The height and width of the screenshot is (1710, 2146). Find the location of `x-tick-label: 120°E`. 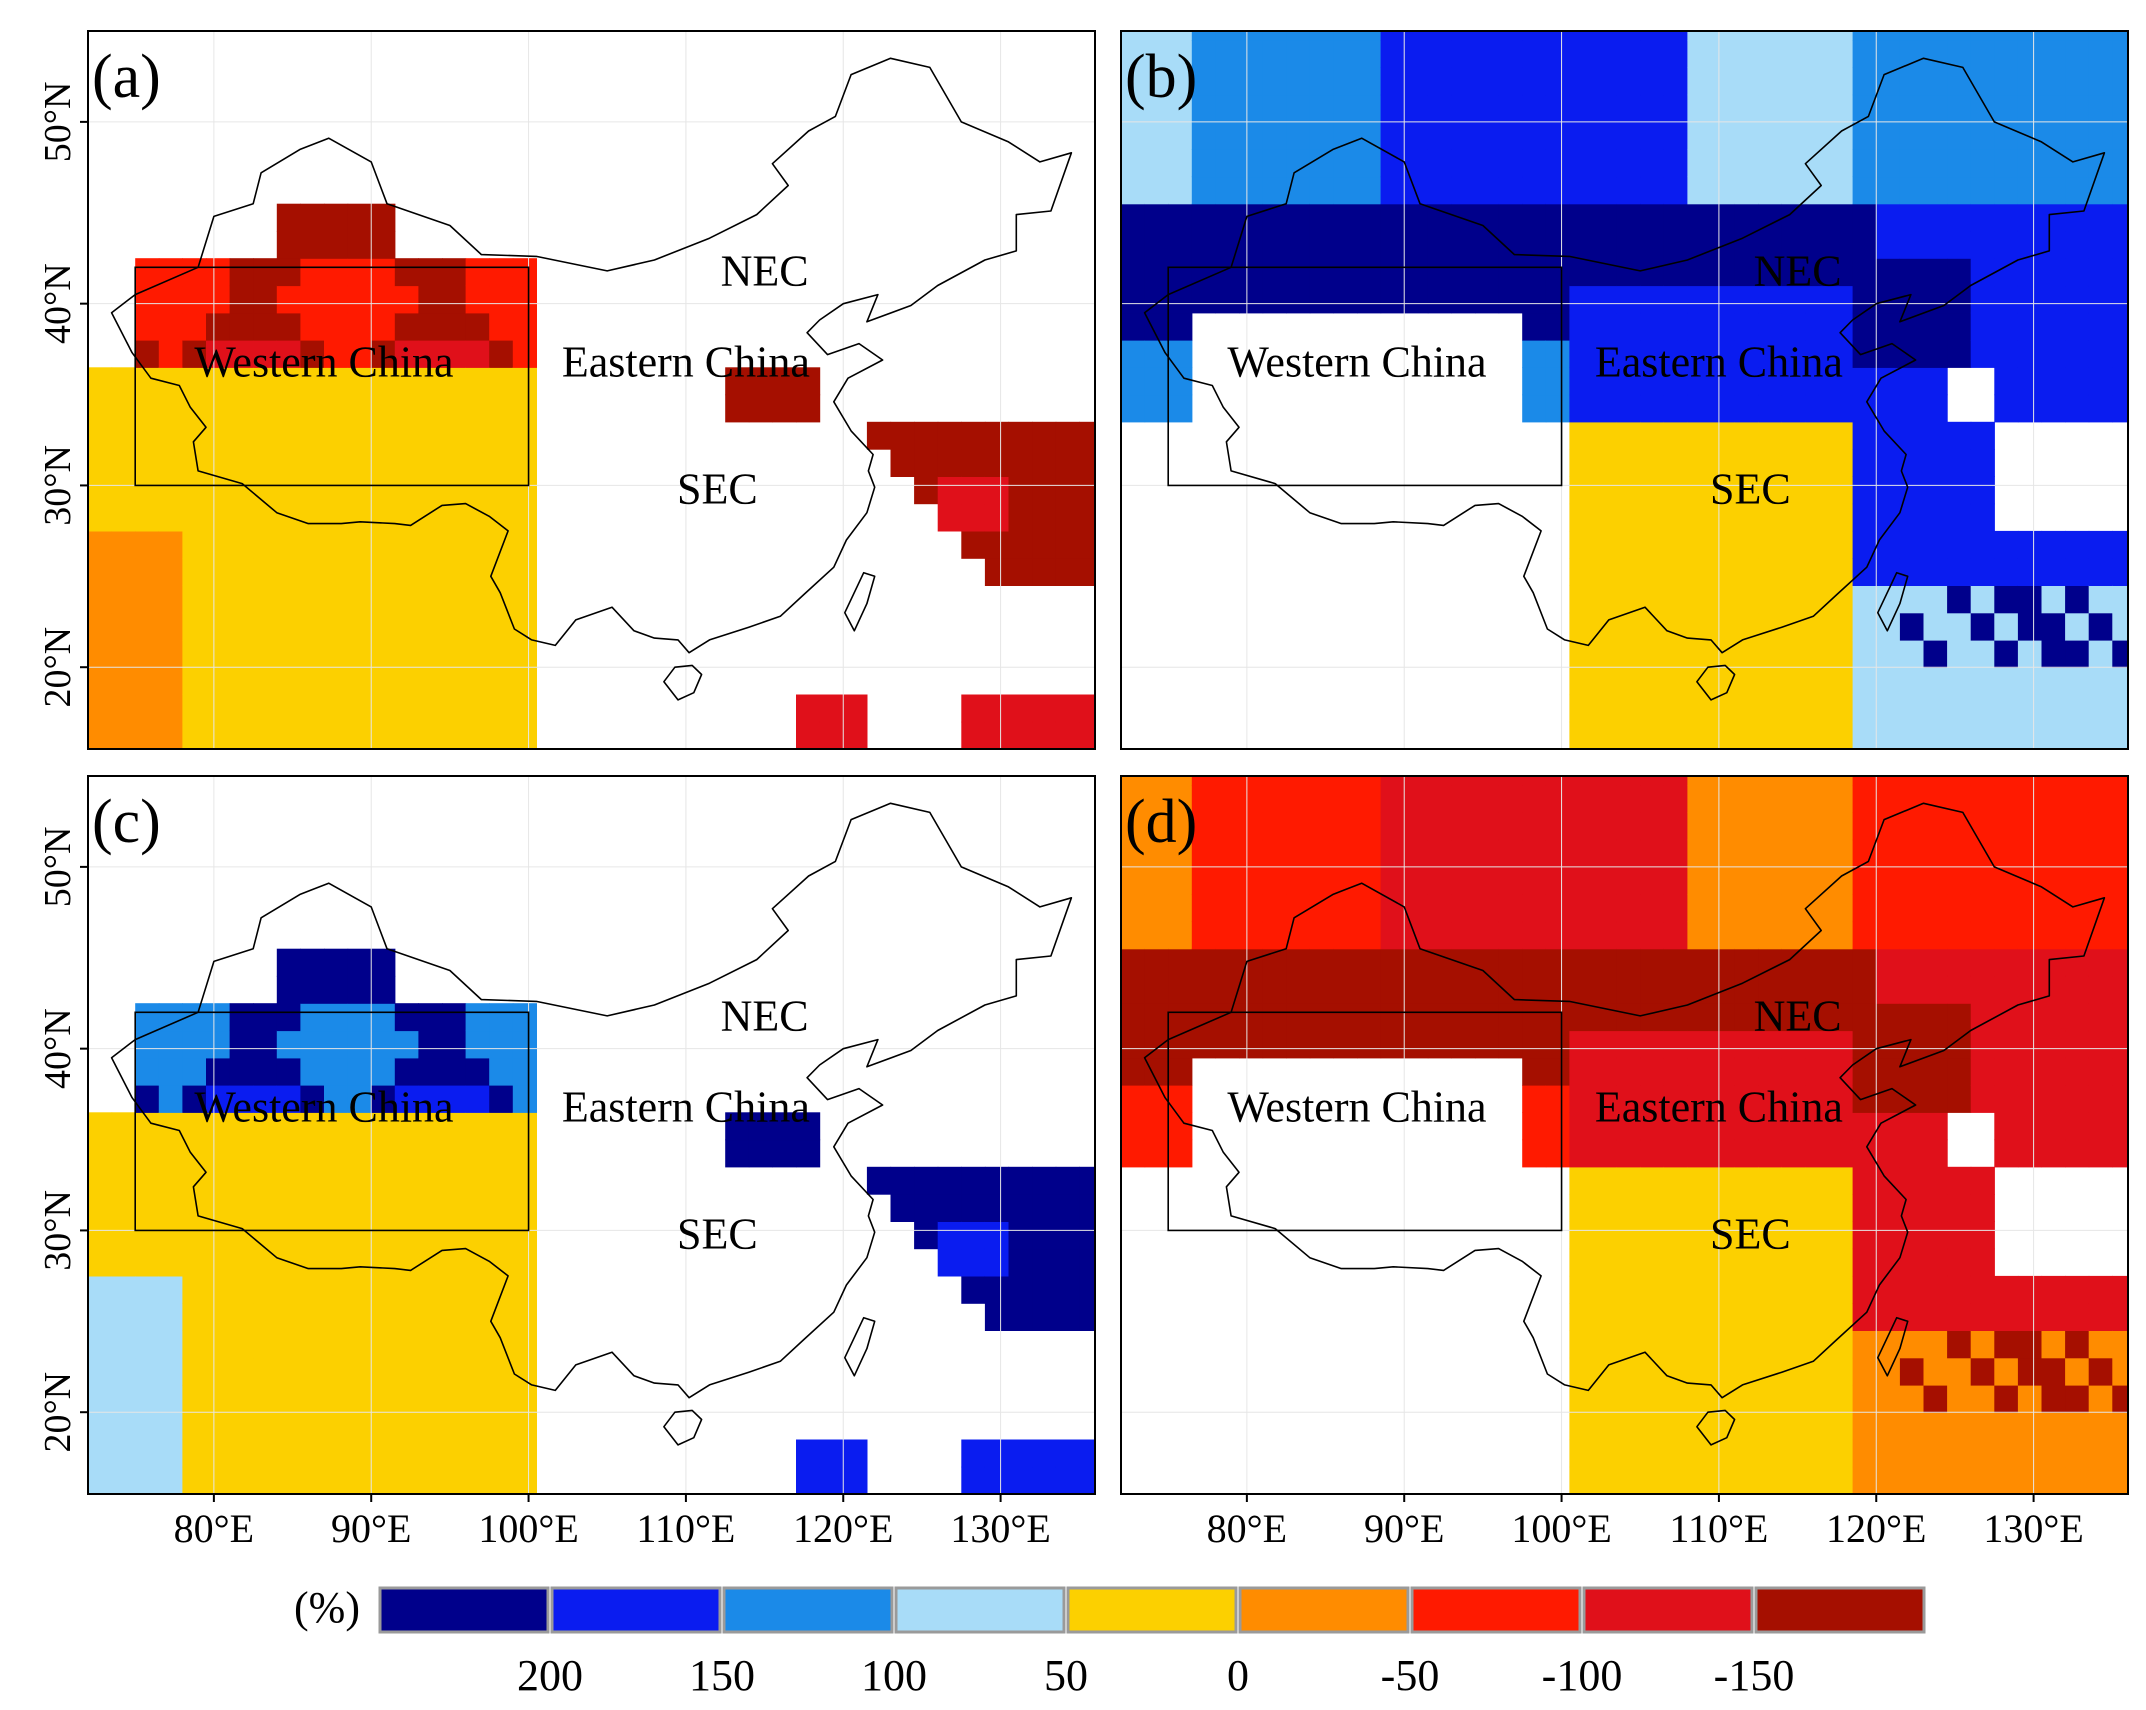

x-tick-label: 120°E is located at coordinates (843, 1528).